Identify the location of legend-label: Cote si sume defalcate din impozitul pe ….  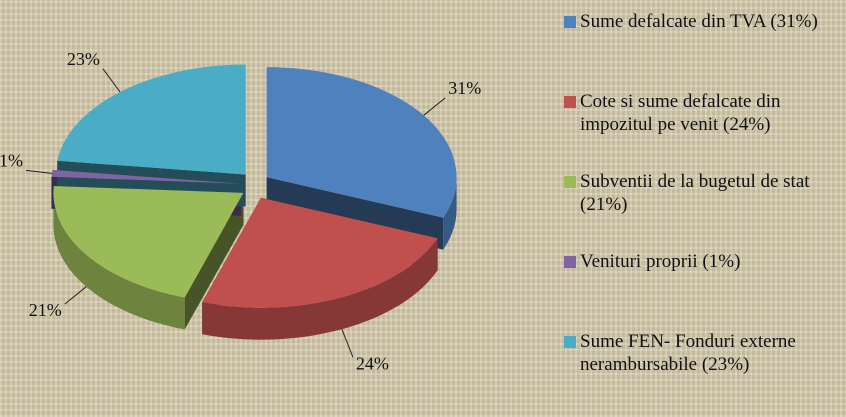
(680, 113).